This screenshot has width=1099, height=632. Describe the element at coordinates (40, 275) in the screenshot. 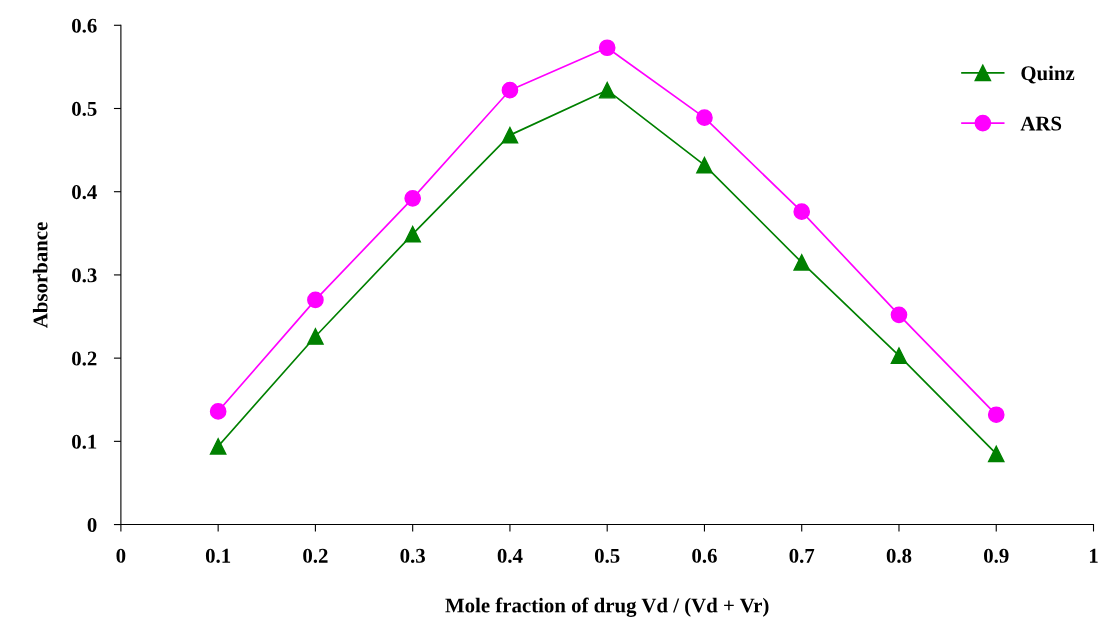

I see `y-axis-title: Absorbance` at that location.